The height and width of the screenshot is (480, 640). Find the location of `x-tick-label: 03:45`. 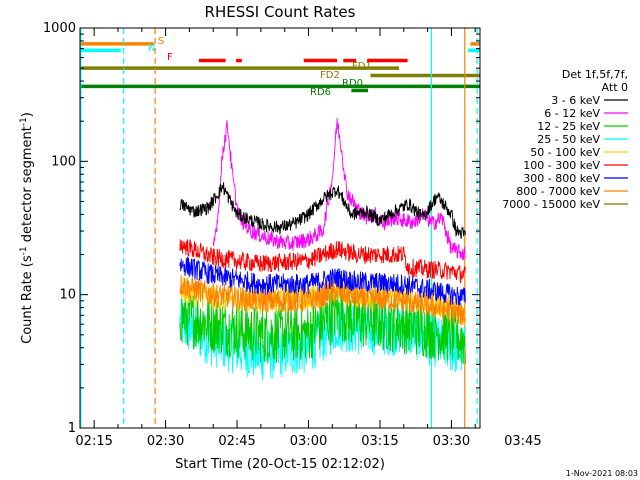

x-tick-label: 03:45 is located at coordinates (522, 441).